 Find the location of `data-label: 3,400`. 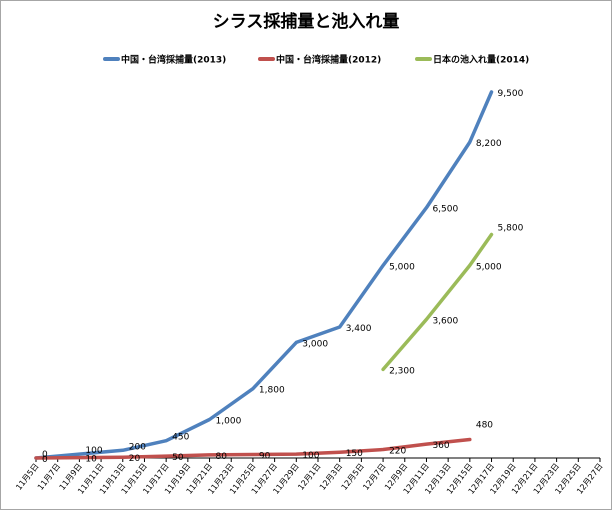

data-label: 3,400 is located at coordinates (359, 329).